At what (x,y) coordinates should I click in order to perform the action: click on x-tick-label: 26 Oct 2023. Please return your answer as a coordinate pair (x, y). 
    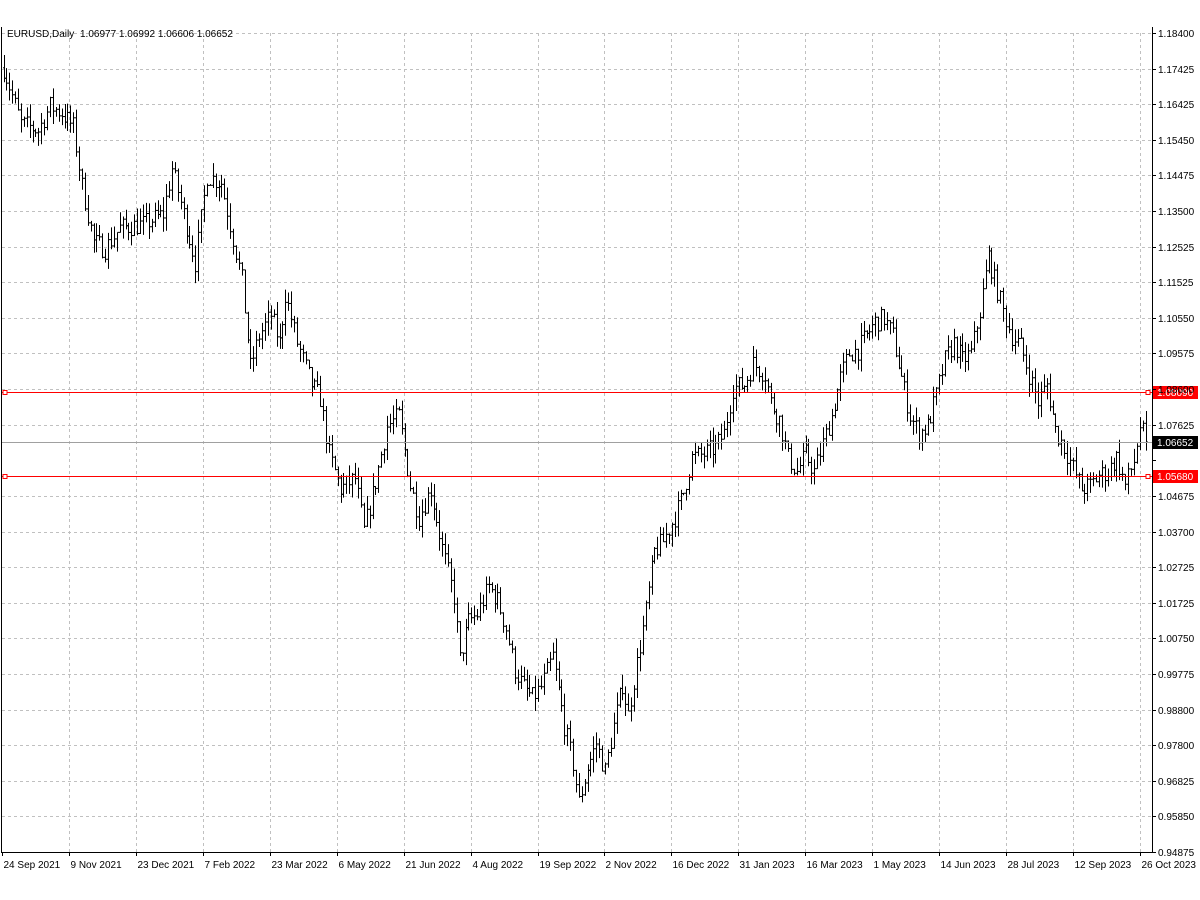
    Looking at the image, I should click on (1169, 865).